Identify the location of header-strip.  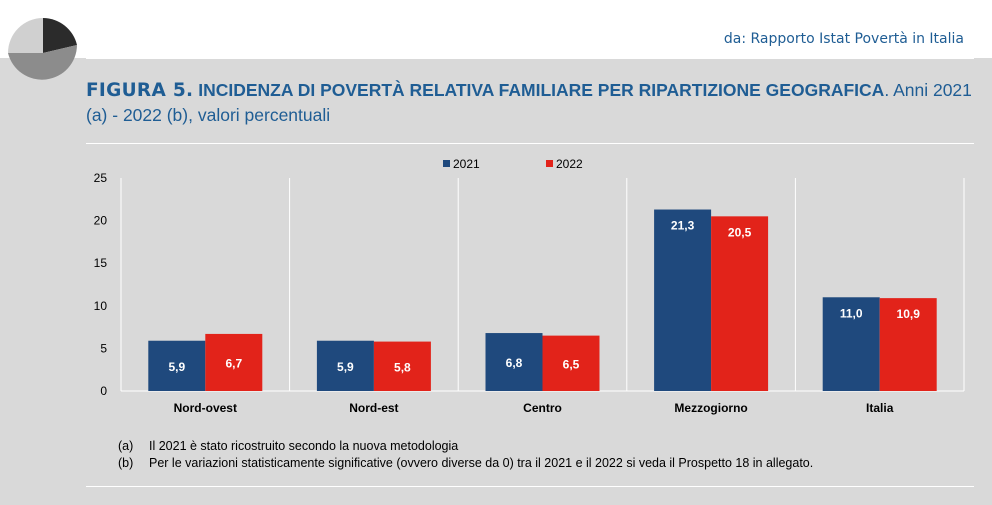
(496, 29).